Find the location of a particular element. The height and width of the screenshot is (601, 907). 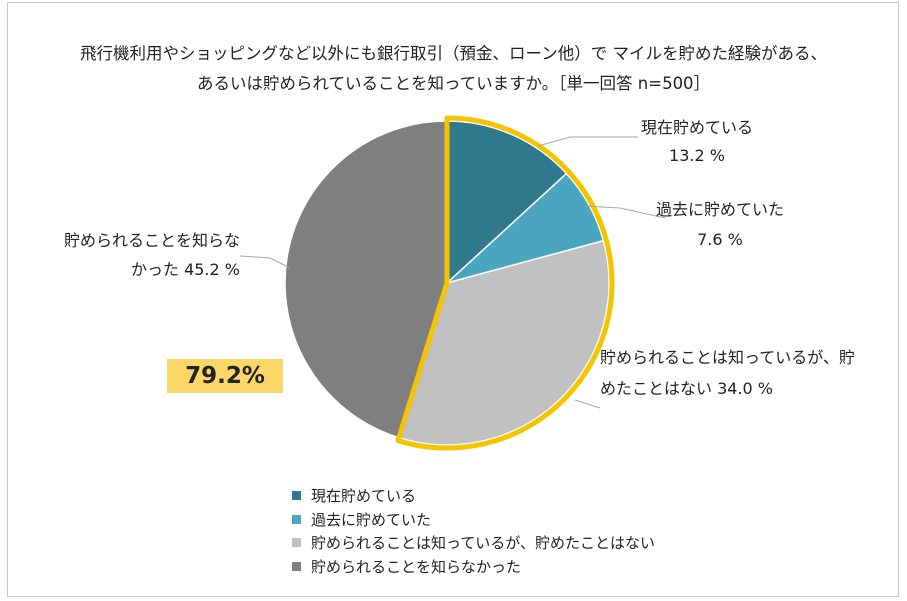

highlight-ring is located at coordinates (505, 283).